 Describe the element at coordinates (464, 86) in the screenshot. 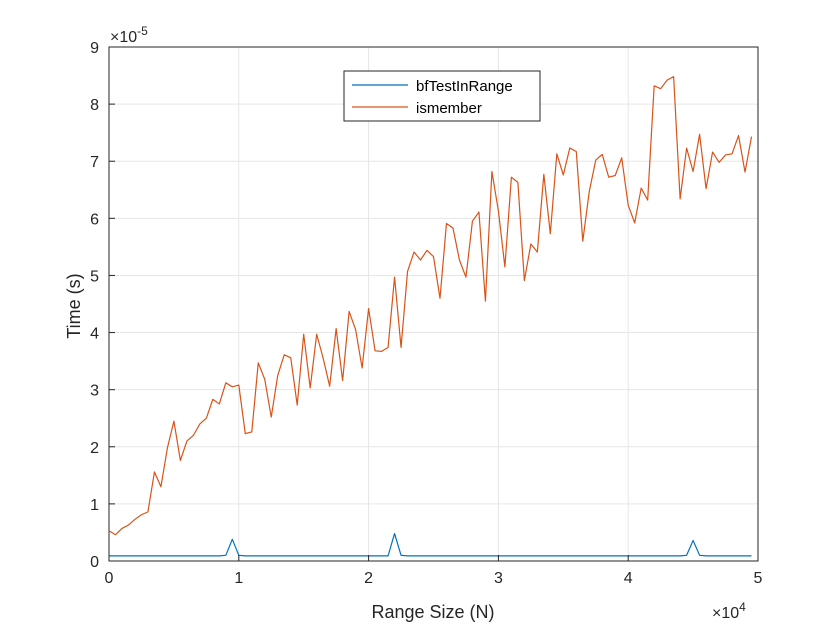

I see `legend-label-bftestinrange: bfTestInRange` at that location.